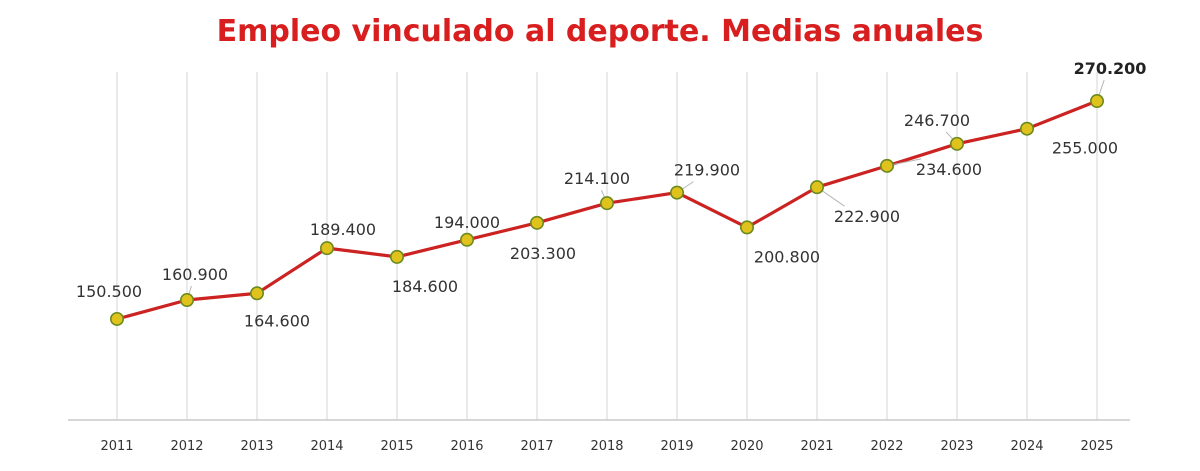 This screenshot has height=471, width=1200. What do you see at coordinates (746, 227) in the screenshot?
I see `data-point-2020` at bounding box center [746, 227].